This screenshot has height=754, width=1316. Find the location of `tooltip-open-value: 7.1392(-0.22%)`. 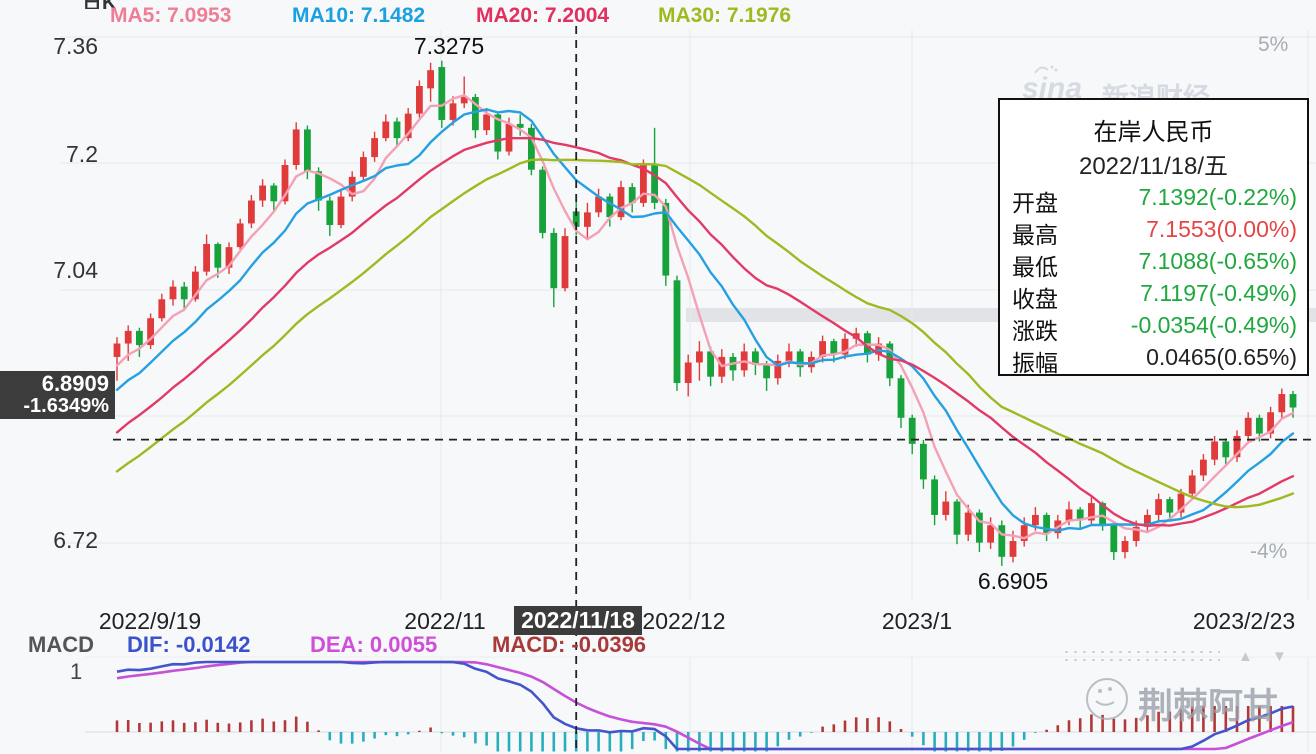

tooltip-open-value: 7.1392(-0.22%) is located at coordinates (1217, 197).